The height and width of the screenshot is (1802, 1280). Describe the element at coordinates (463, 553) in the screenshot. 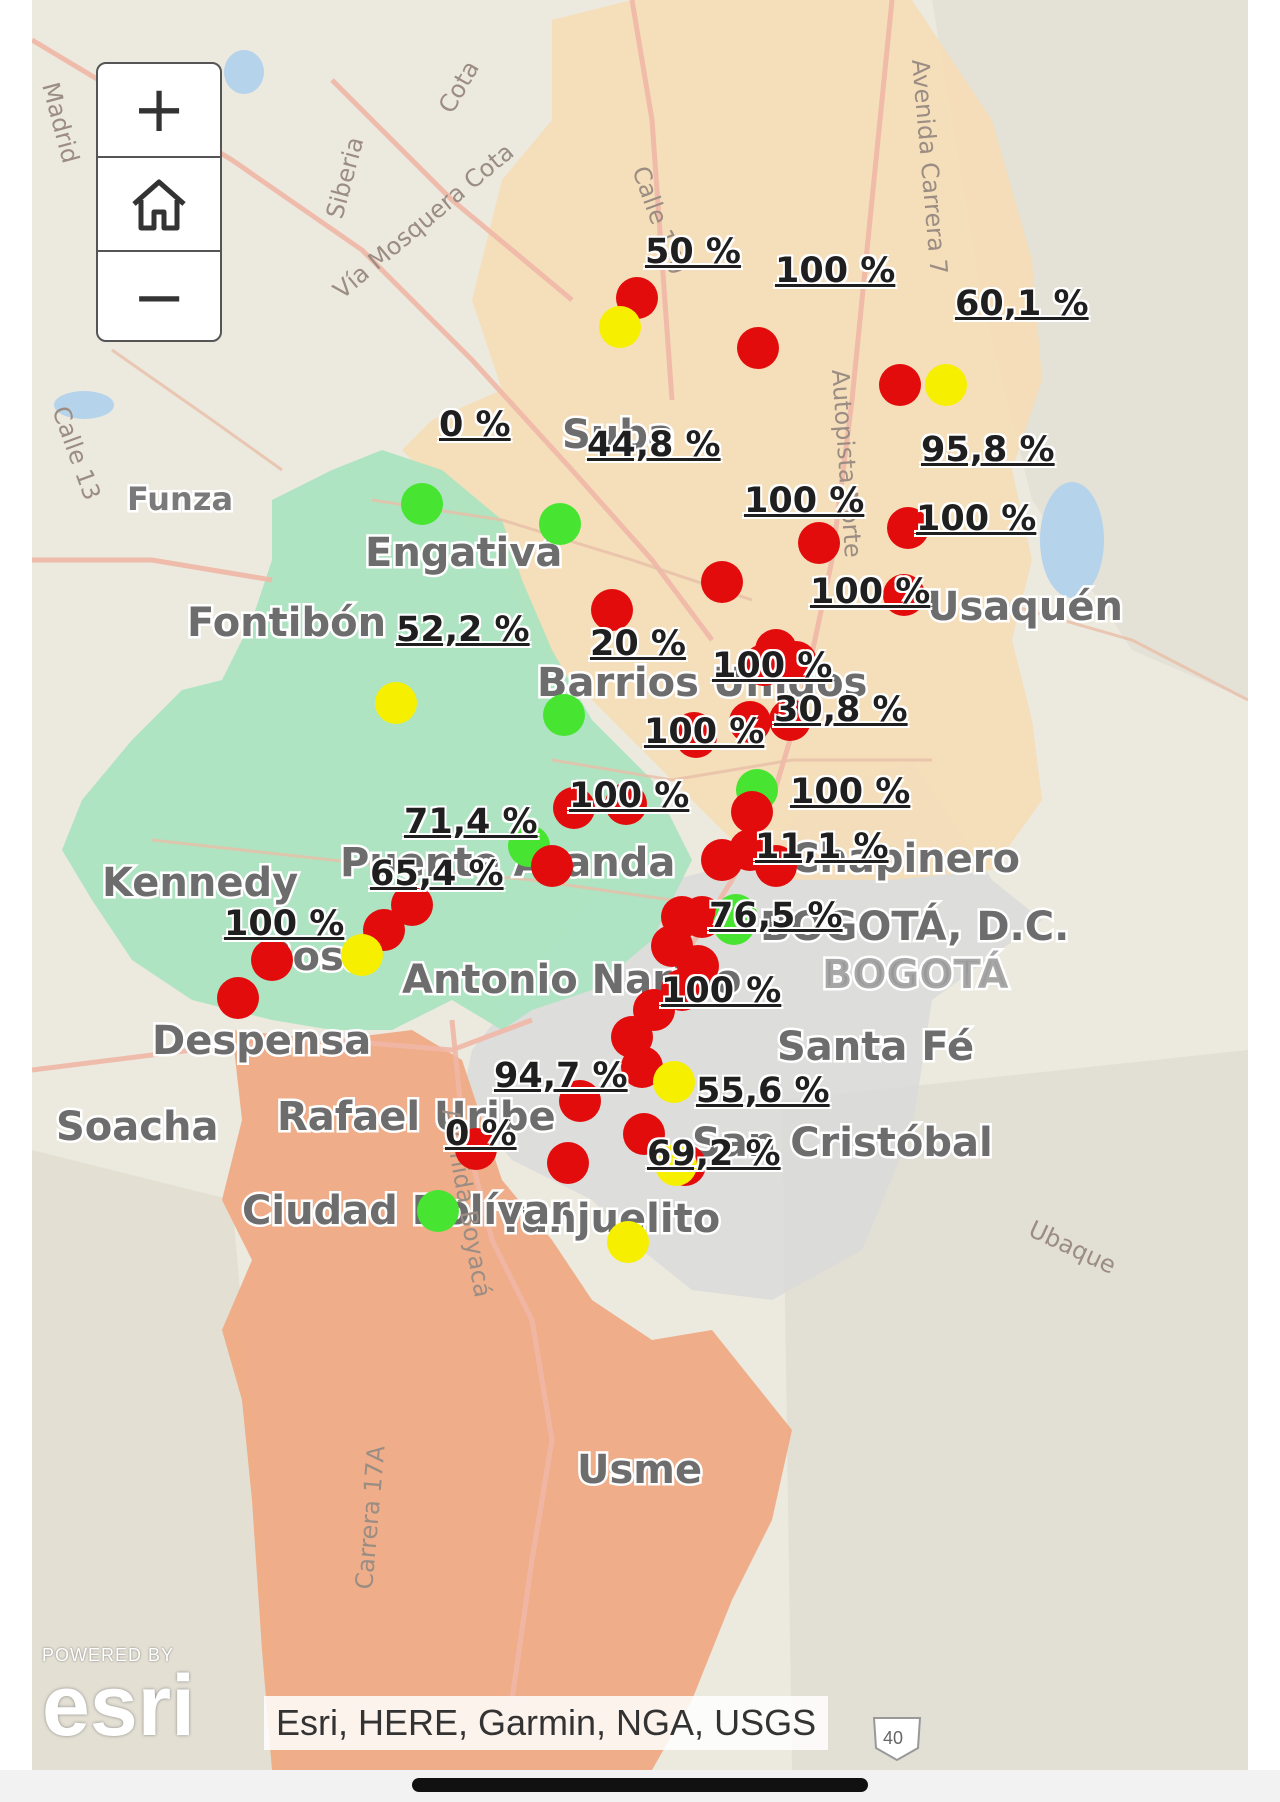

I see `district-label: Engativá` at that location.